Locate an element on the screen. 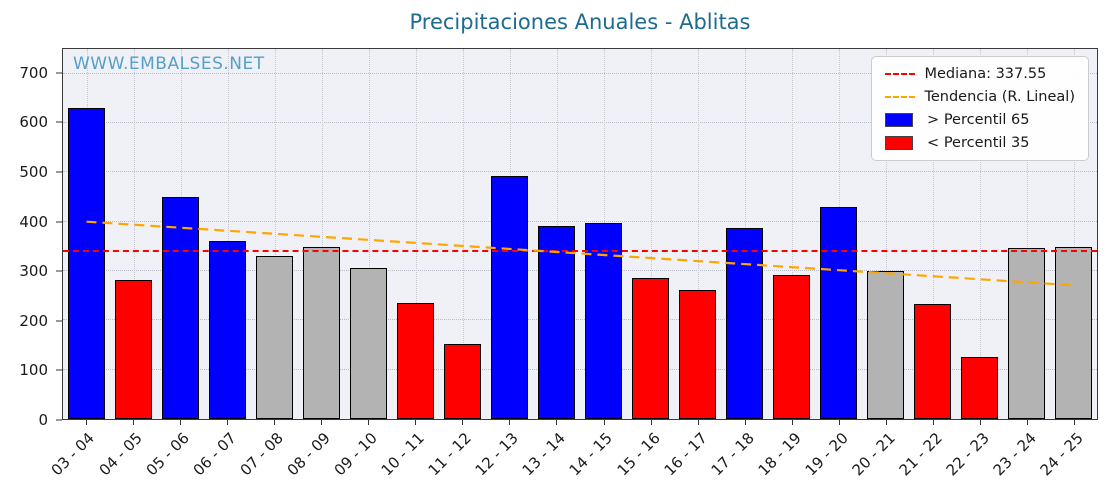 This screenshot has width=1120, height=500. x-tick-label: 03 - 04 is located at coordinates (73, 454).